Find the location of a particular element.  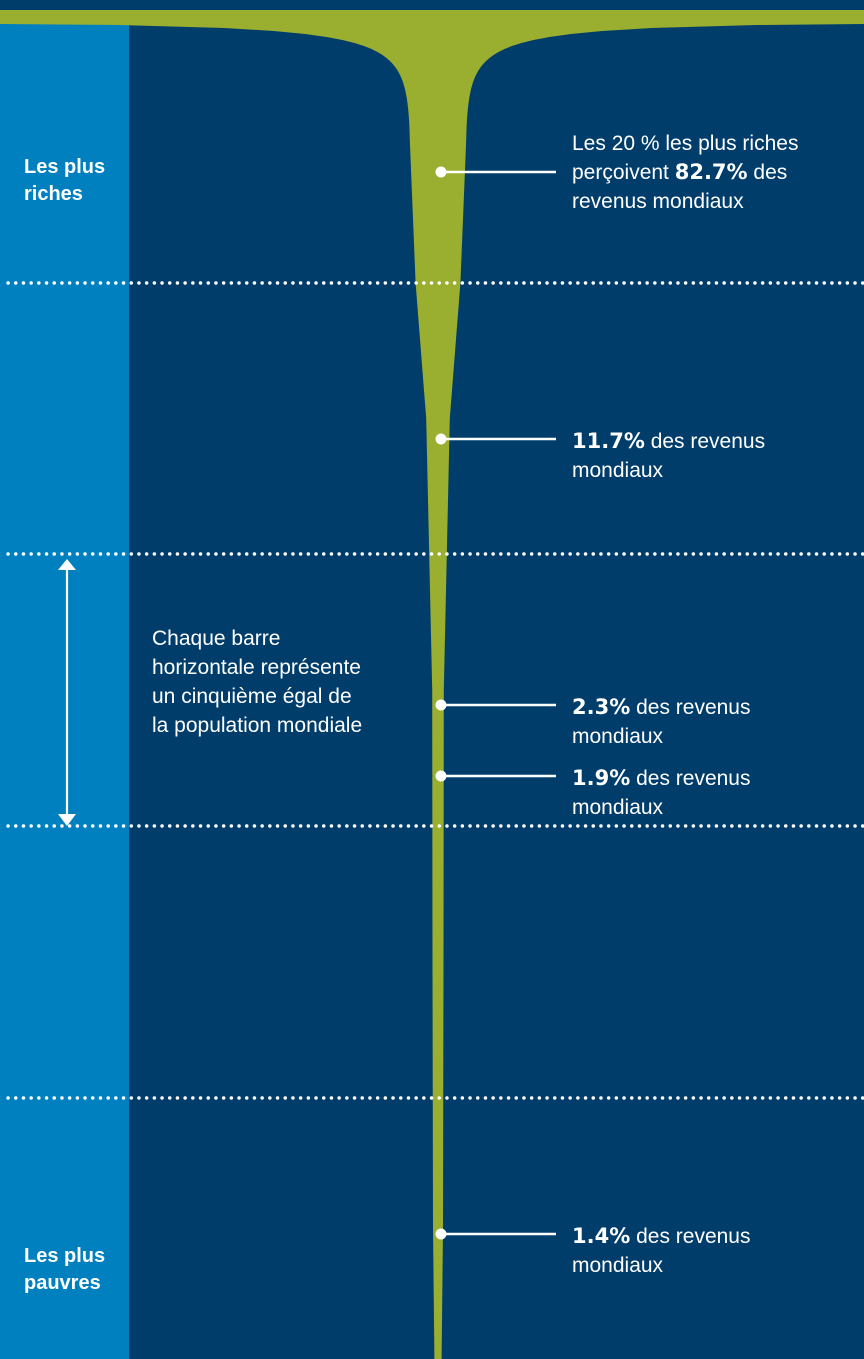

annotation-3: 2.3% des revenus mondiaux is located at coordinates (593, 721).